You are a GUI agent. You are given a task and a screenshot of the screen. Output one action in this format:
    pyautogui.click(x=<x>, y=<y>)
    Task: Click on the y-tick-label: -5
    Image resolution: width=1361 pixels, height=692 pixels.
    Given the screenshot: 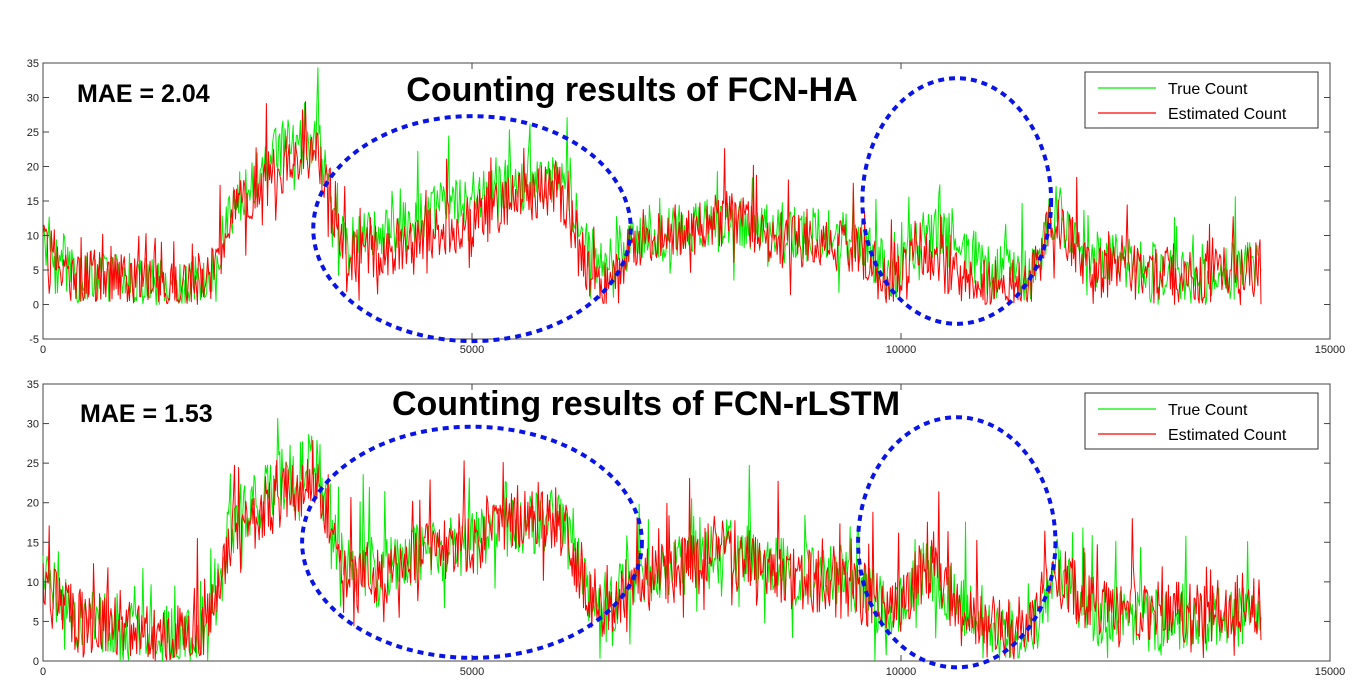 What is the action you would take?
    pyautogui.click(x=34, y=340)
    